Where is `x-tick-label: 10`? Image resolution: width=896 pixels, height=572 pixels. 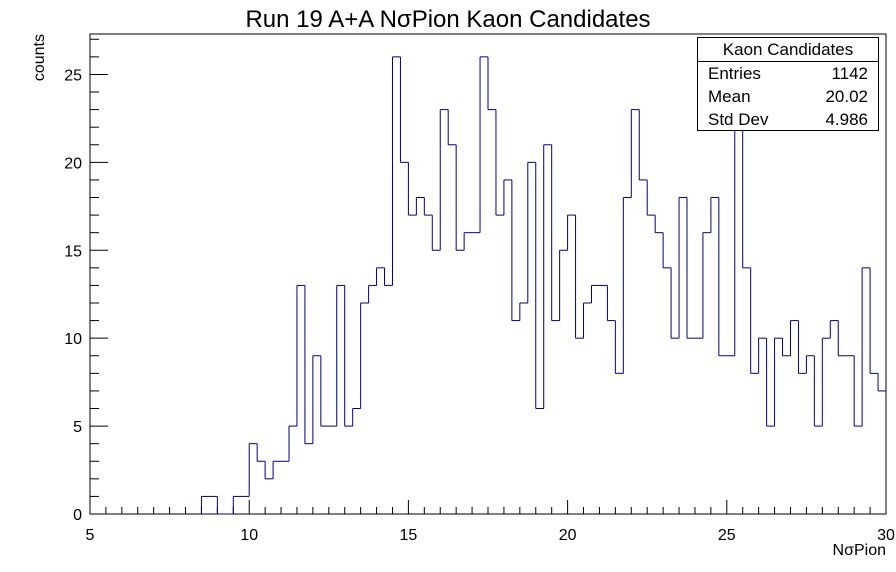 x-tick-label: 10 is located at coordinates (249, 535).